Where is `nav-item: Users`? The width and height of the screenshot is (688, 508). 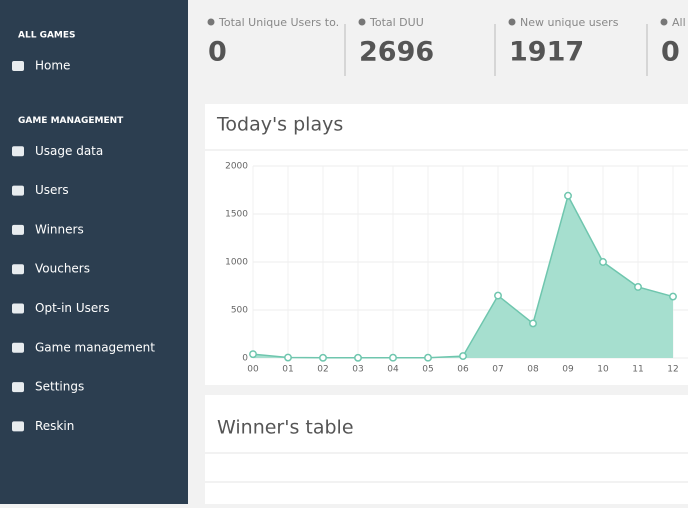
nav-item: Users is located at coordinates (52, 190).